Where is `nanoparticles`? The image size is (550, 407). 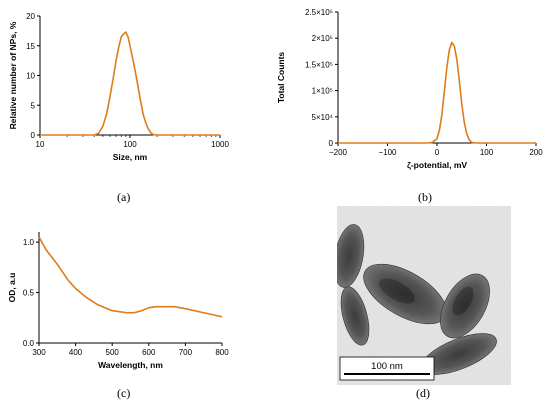
nanoparticles is located at coordinates (417, 299).